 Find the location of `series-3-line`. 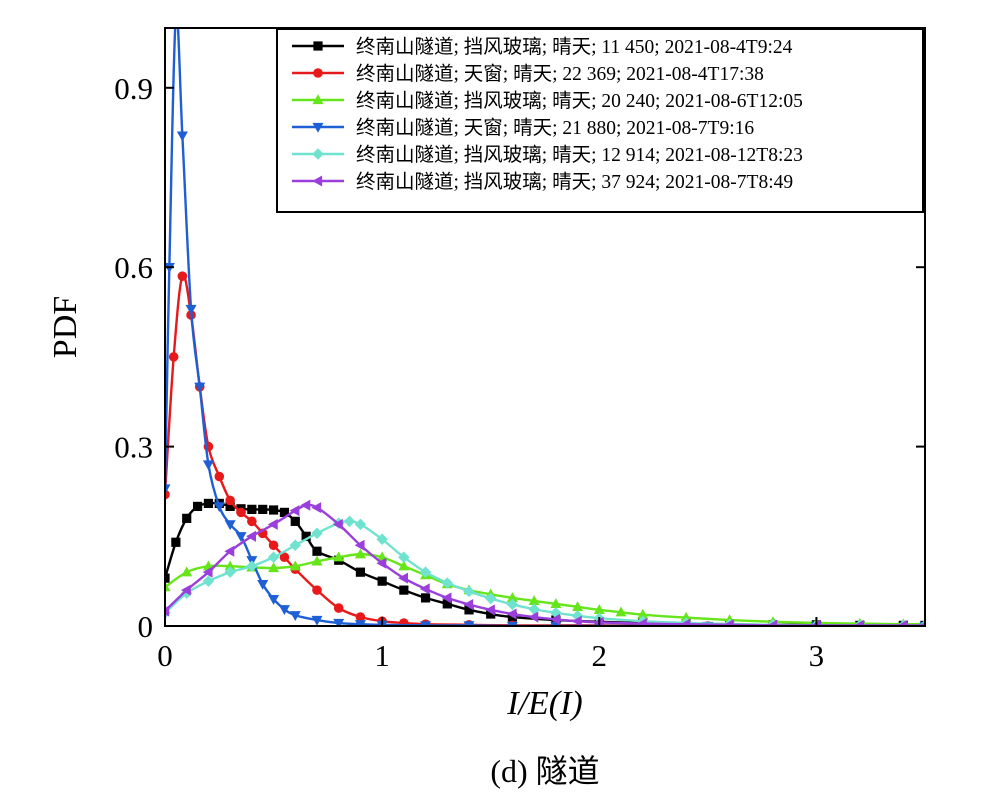

series-3-line is located at coordinates (545, 589).